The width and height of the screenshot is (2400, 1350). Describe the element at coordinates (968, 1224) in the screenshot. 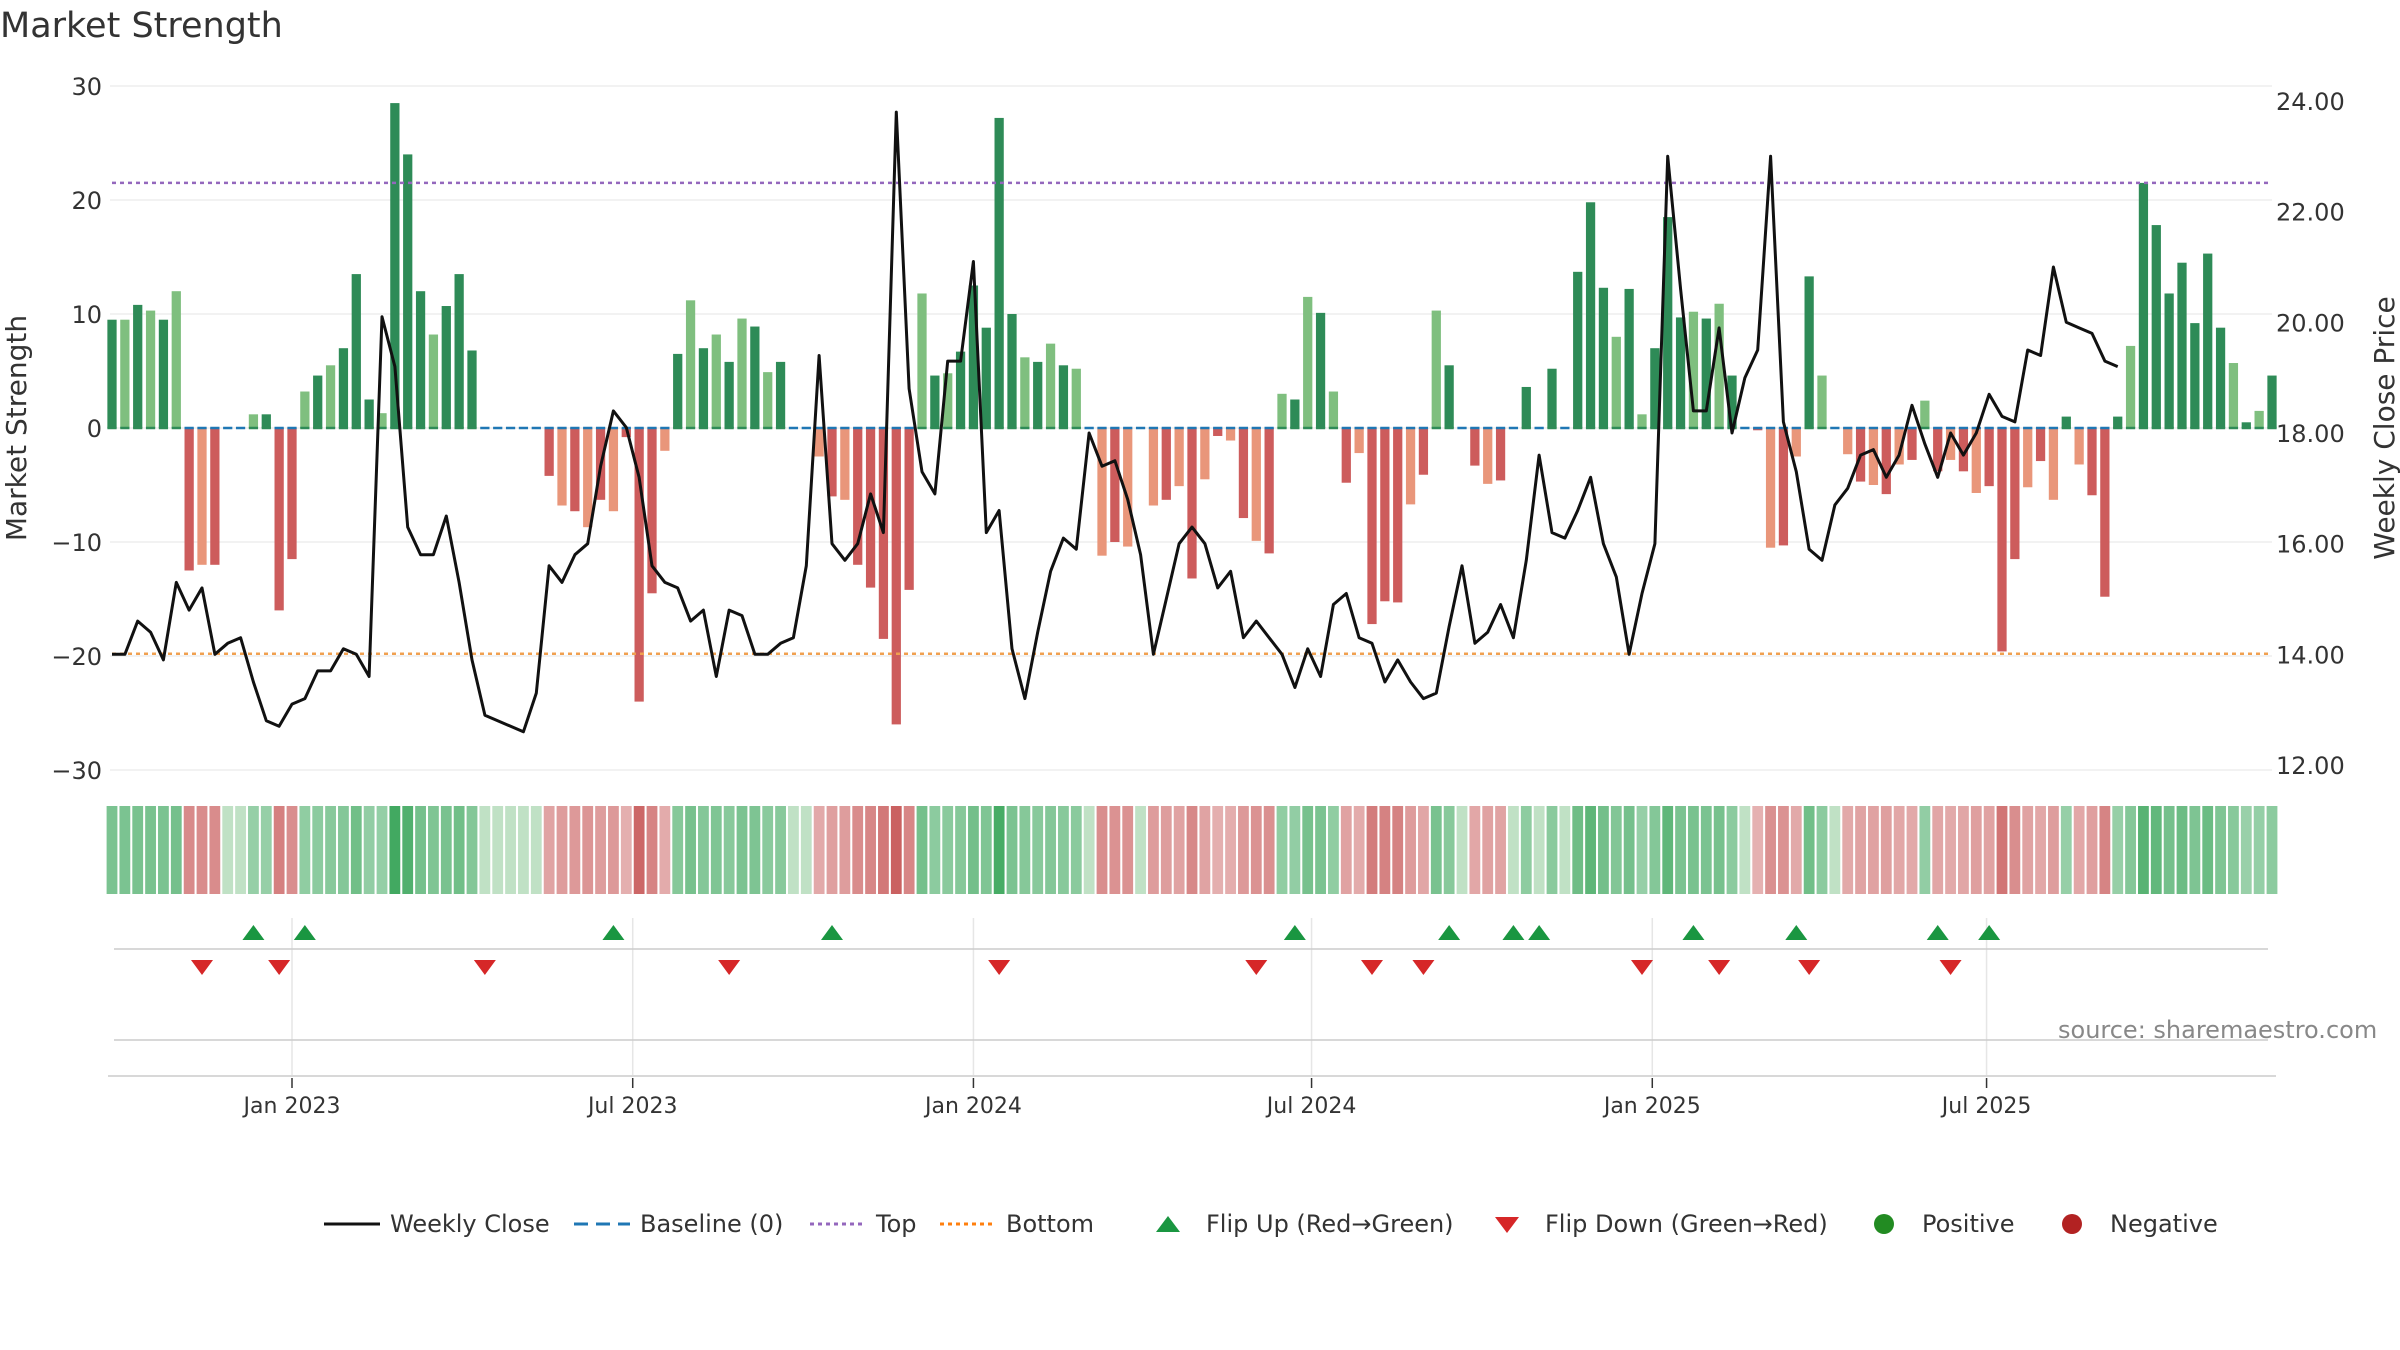

I see `dotted-line-icon` at that location.